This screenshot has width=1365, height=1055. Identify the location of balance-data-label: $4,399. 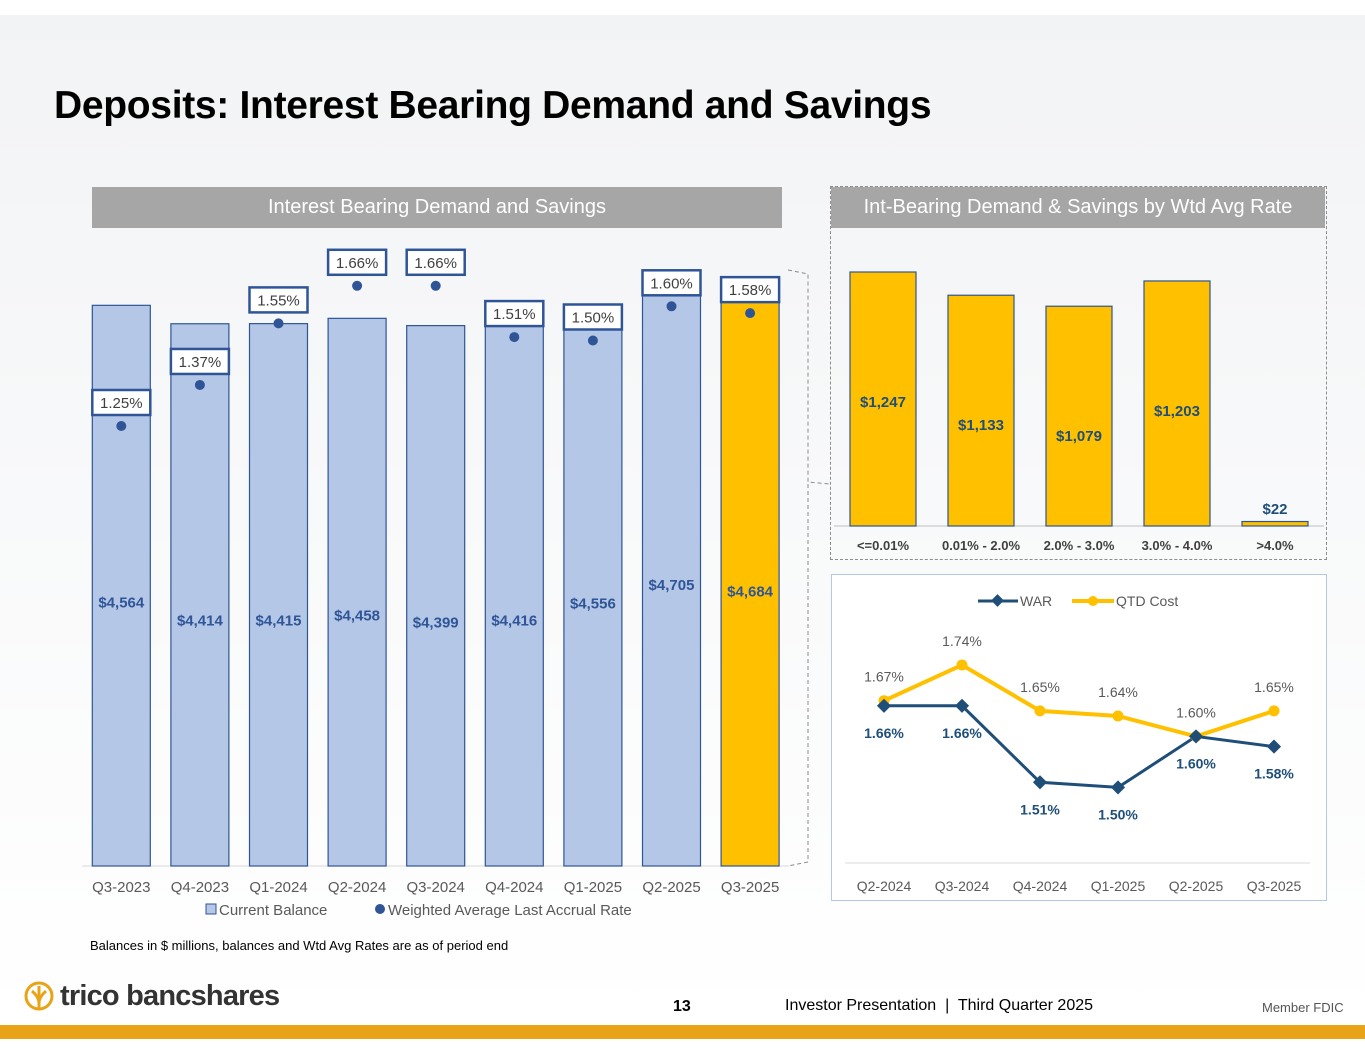
(436, 623).